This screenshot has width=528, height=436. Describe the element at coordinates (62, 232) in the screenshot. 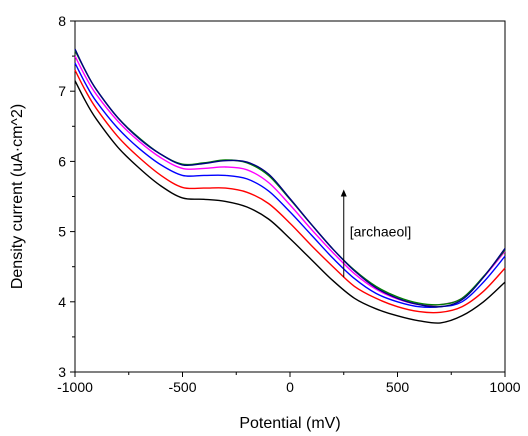

I see `y-tick-label-2: 5` at that location.